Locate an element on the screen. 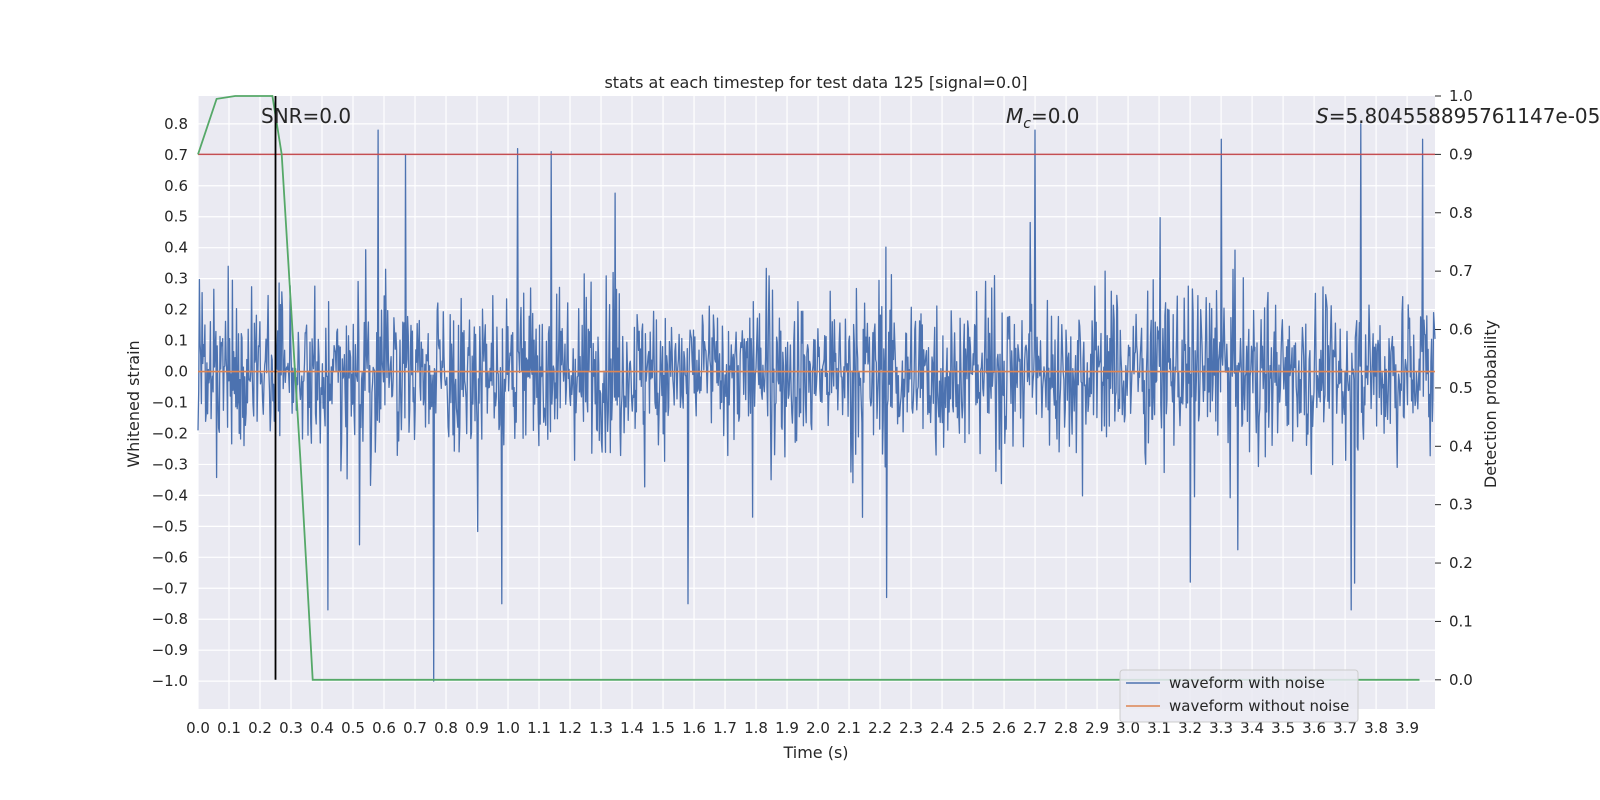 This screenshot has width=1600, height=800. y-tick-label: −0.8 is located at coordinates (170, 619).